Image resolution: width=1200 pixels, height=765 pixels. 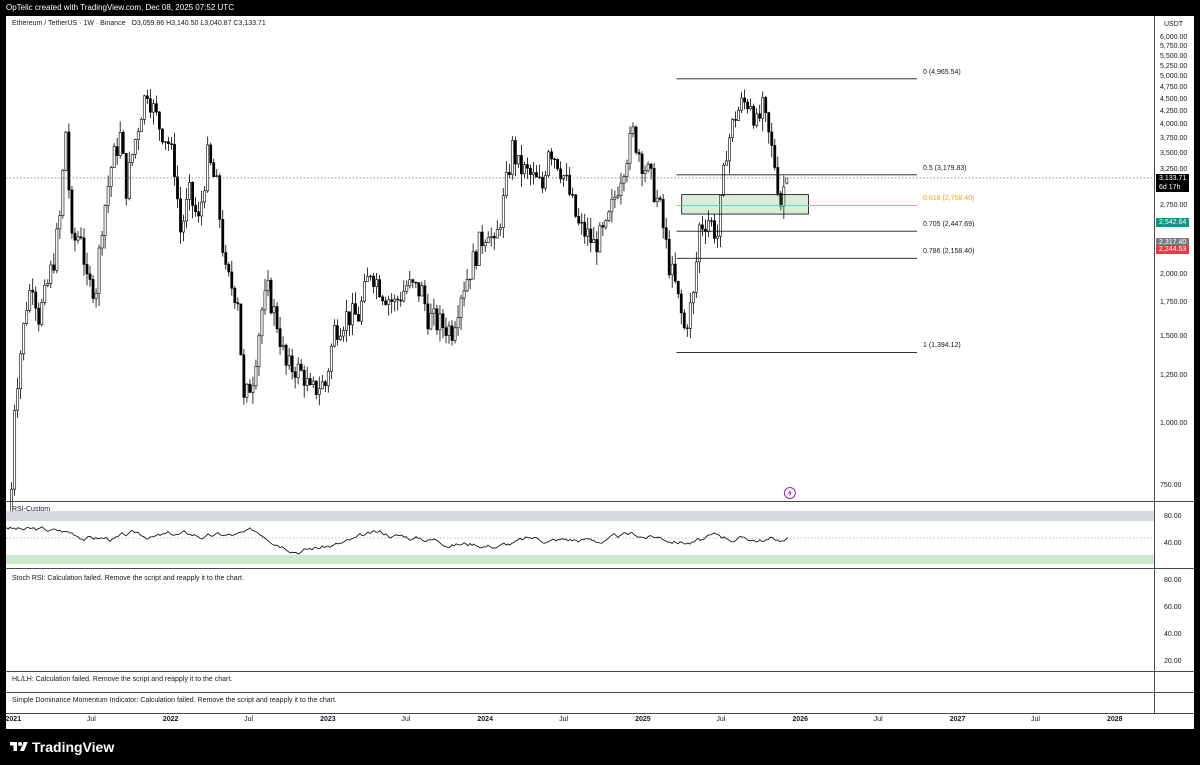 What do you see at coordinates (957, 719) in the screenshot?
I see `time-tick: 2027` at bounding box center [957, 719].